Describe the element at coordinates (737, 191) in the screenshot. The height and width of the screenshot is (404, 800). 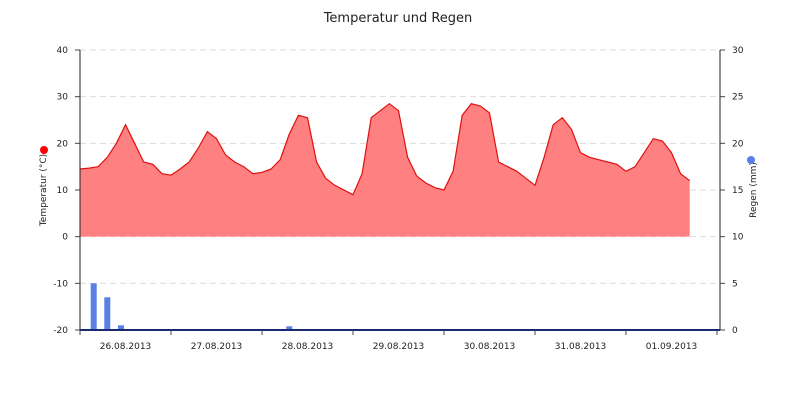
I see `y-right-tick-label: 15` at that location.